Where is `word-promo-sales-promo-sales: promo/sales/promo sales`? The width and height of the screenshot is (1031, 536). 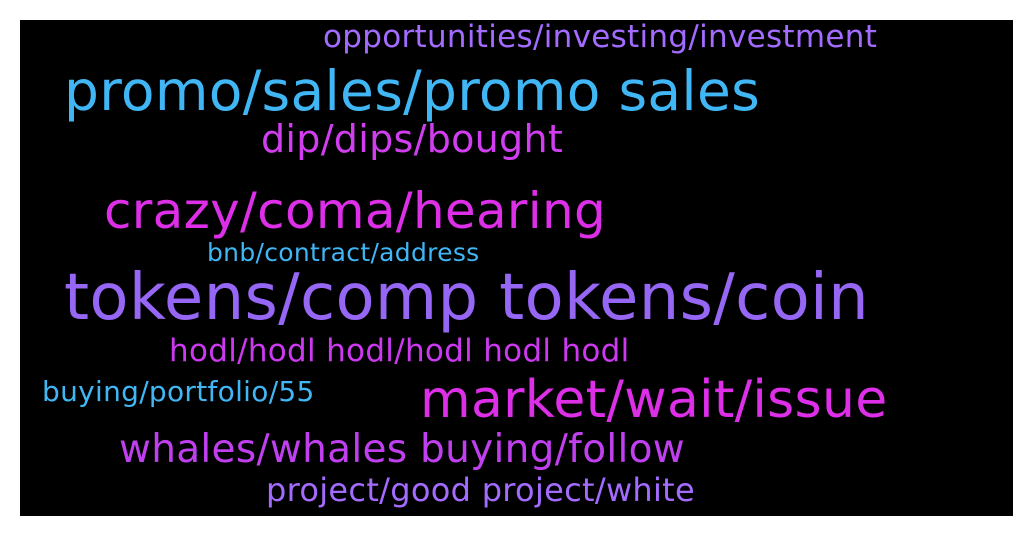
word-promo-sales-promo-sales: promo/sales/promo sales is located at coordinates (412, 91).